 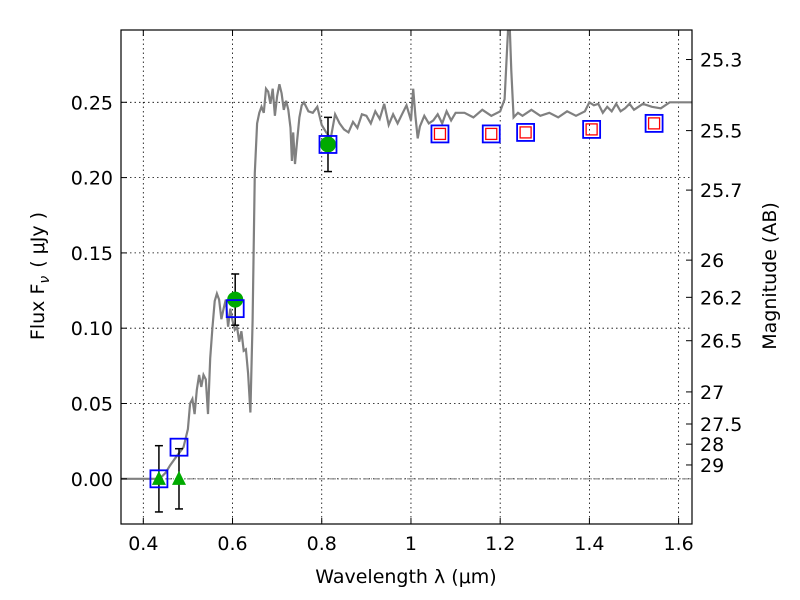 I want to click on x-tick-label: 1.2, so click(x=500, y=544).